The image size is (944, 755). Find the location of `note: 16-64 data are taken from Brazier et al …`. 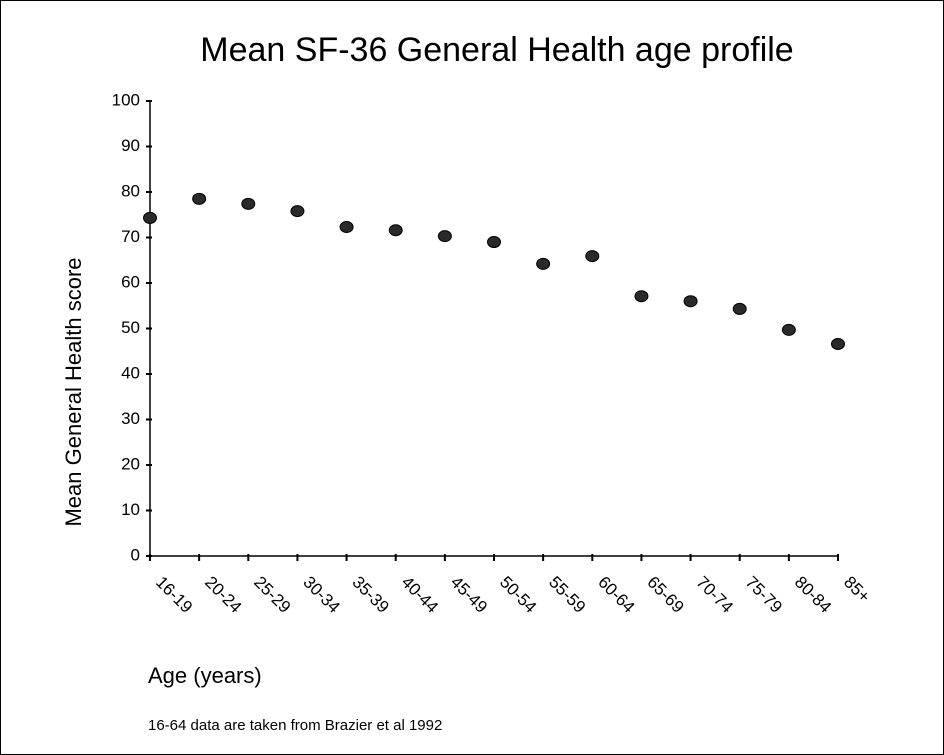

note: 16-64 data are taken from Brazier et al … is located at coordinates (295, 725).